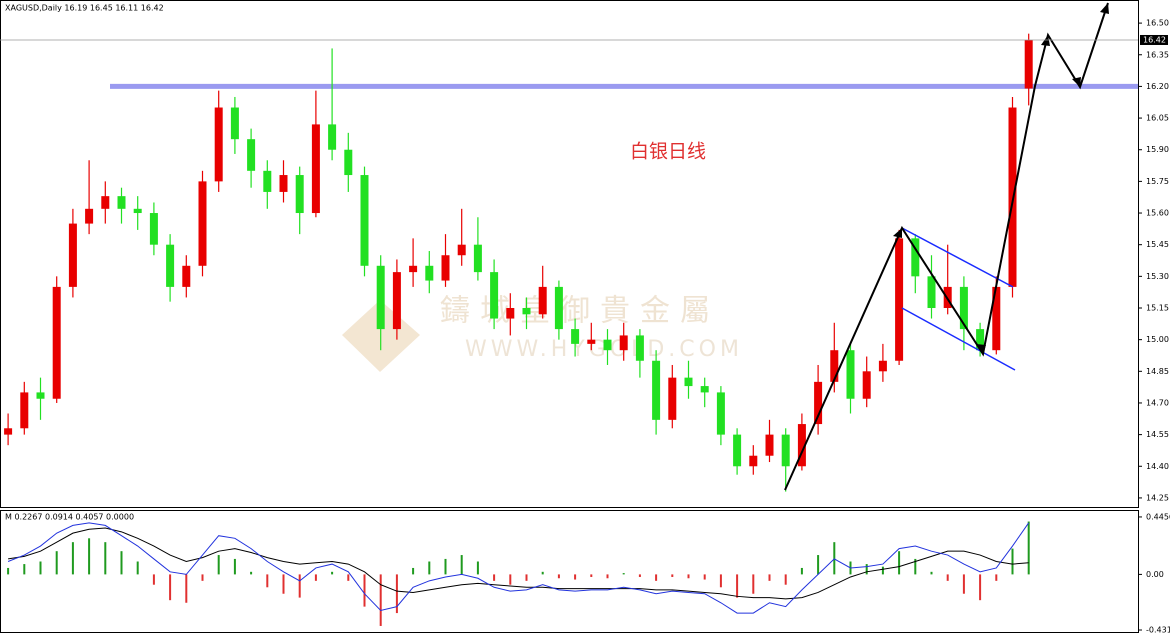 This screenshot has height=638, width=1170. What do you see at coordinates (1157, 339) in the screenshot?
I see `y-tick-label: 15.00` at bounding box center [1157, 339].